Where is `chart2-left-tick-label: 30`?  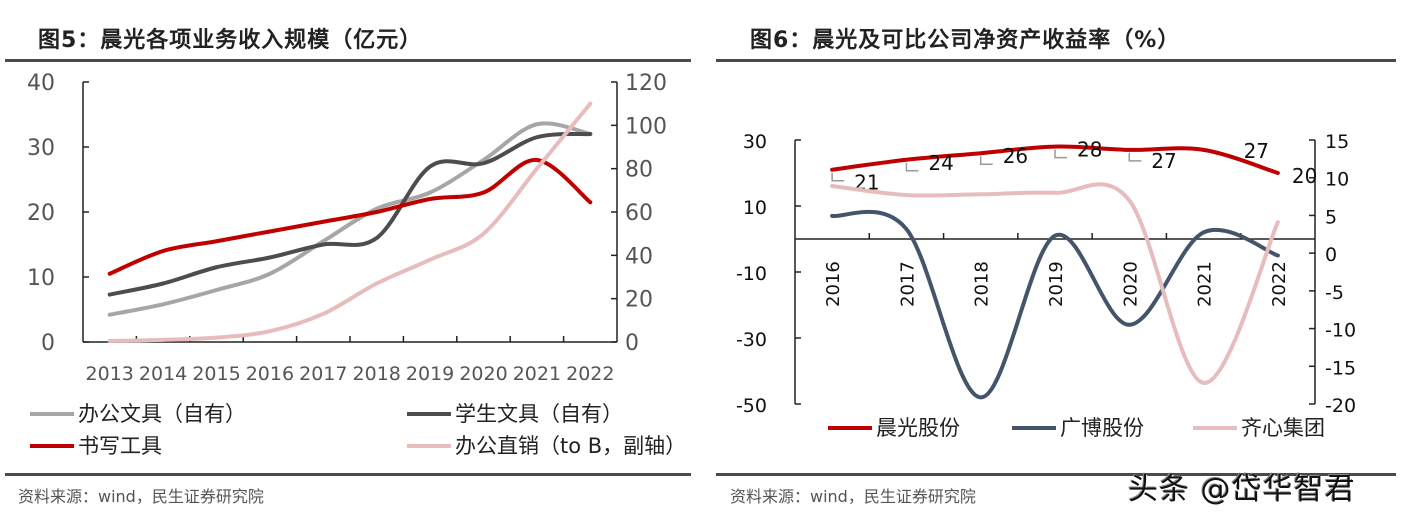 chart2-left-tick-label: 30 is located at coordinates (755, 142).